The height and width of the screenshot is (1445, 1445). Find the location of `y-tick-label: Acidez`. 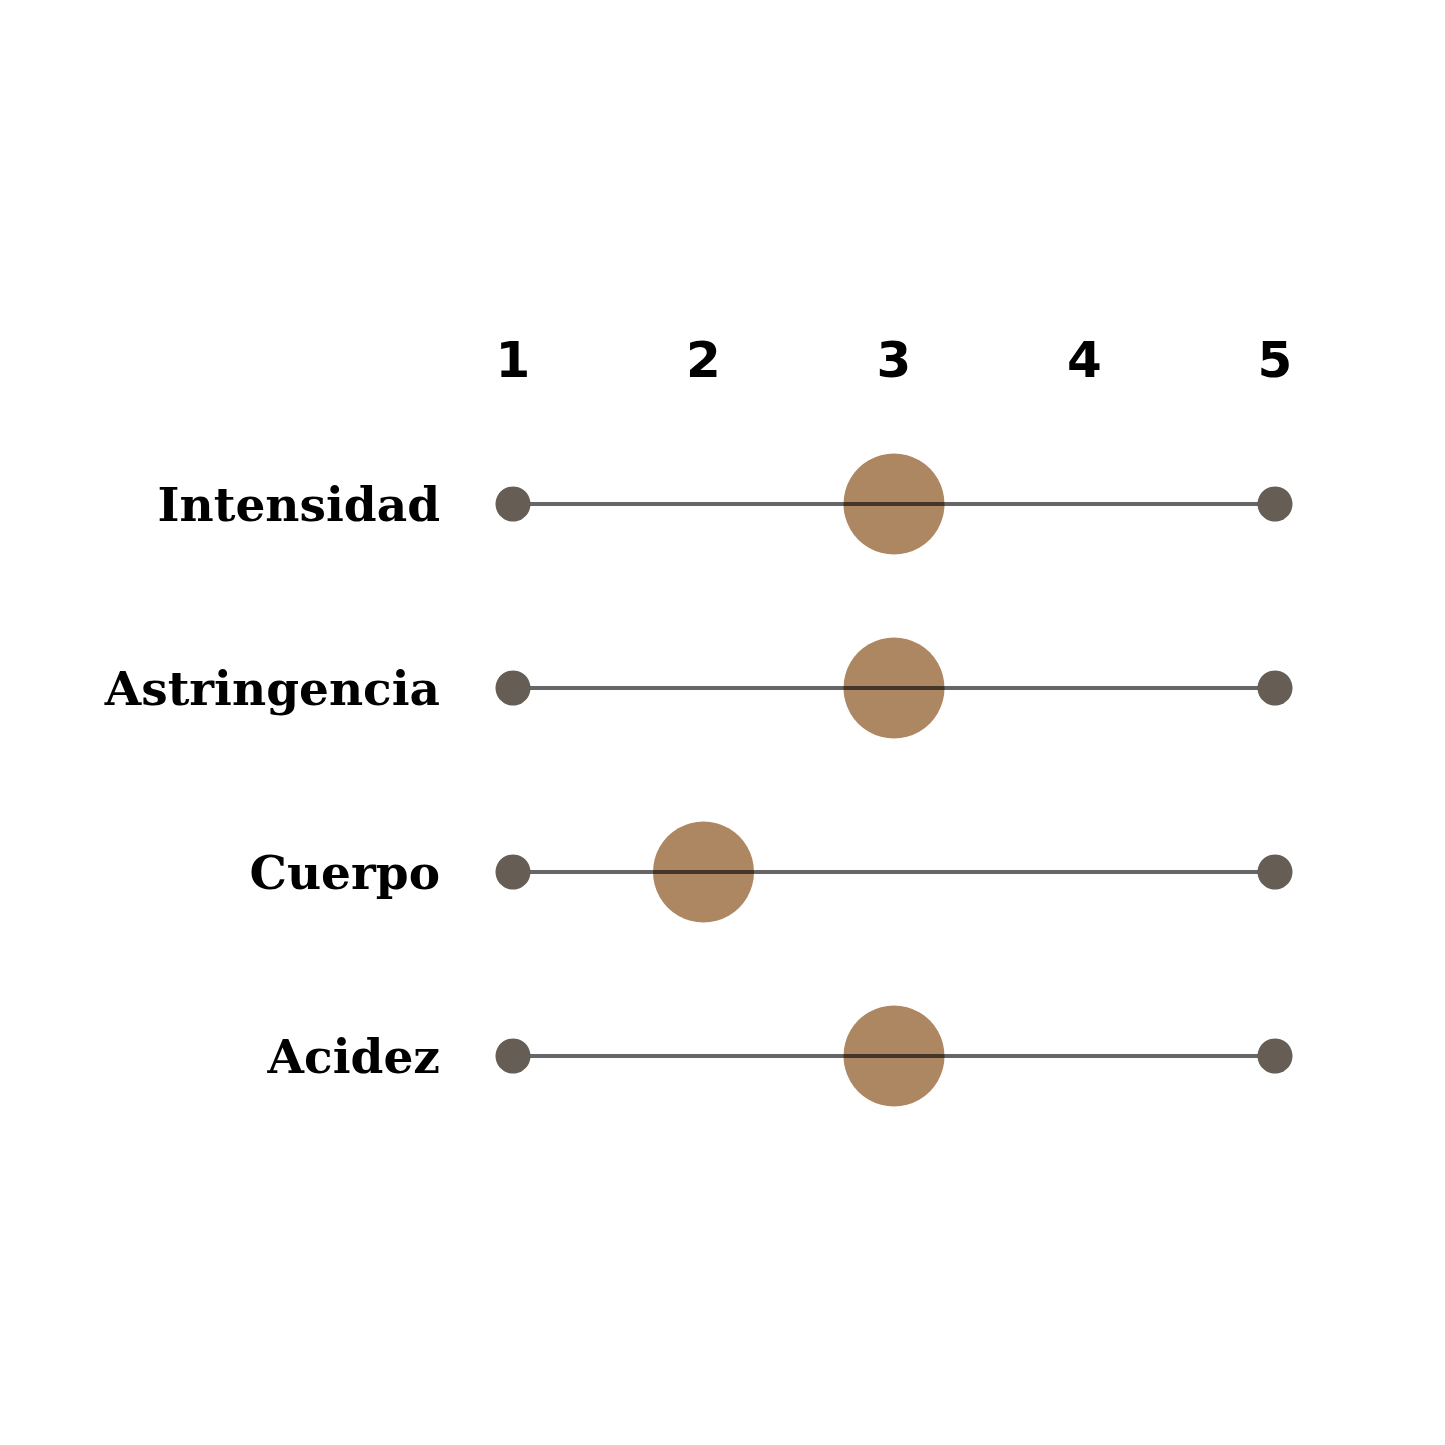

y-tick-label: Acidez is located at coordinates (353, 1056).